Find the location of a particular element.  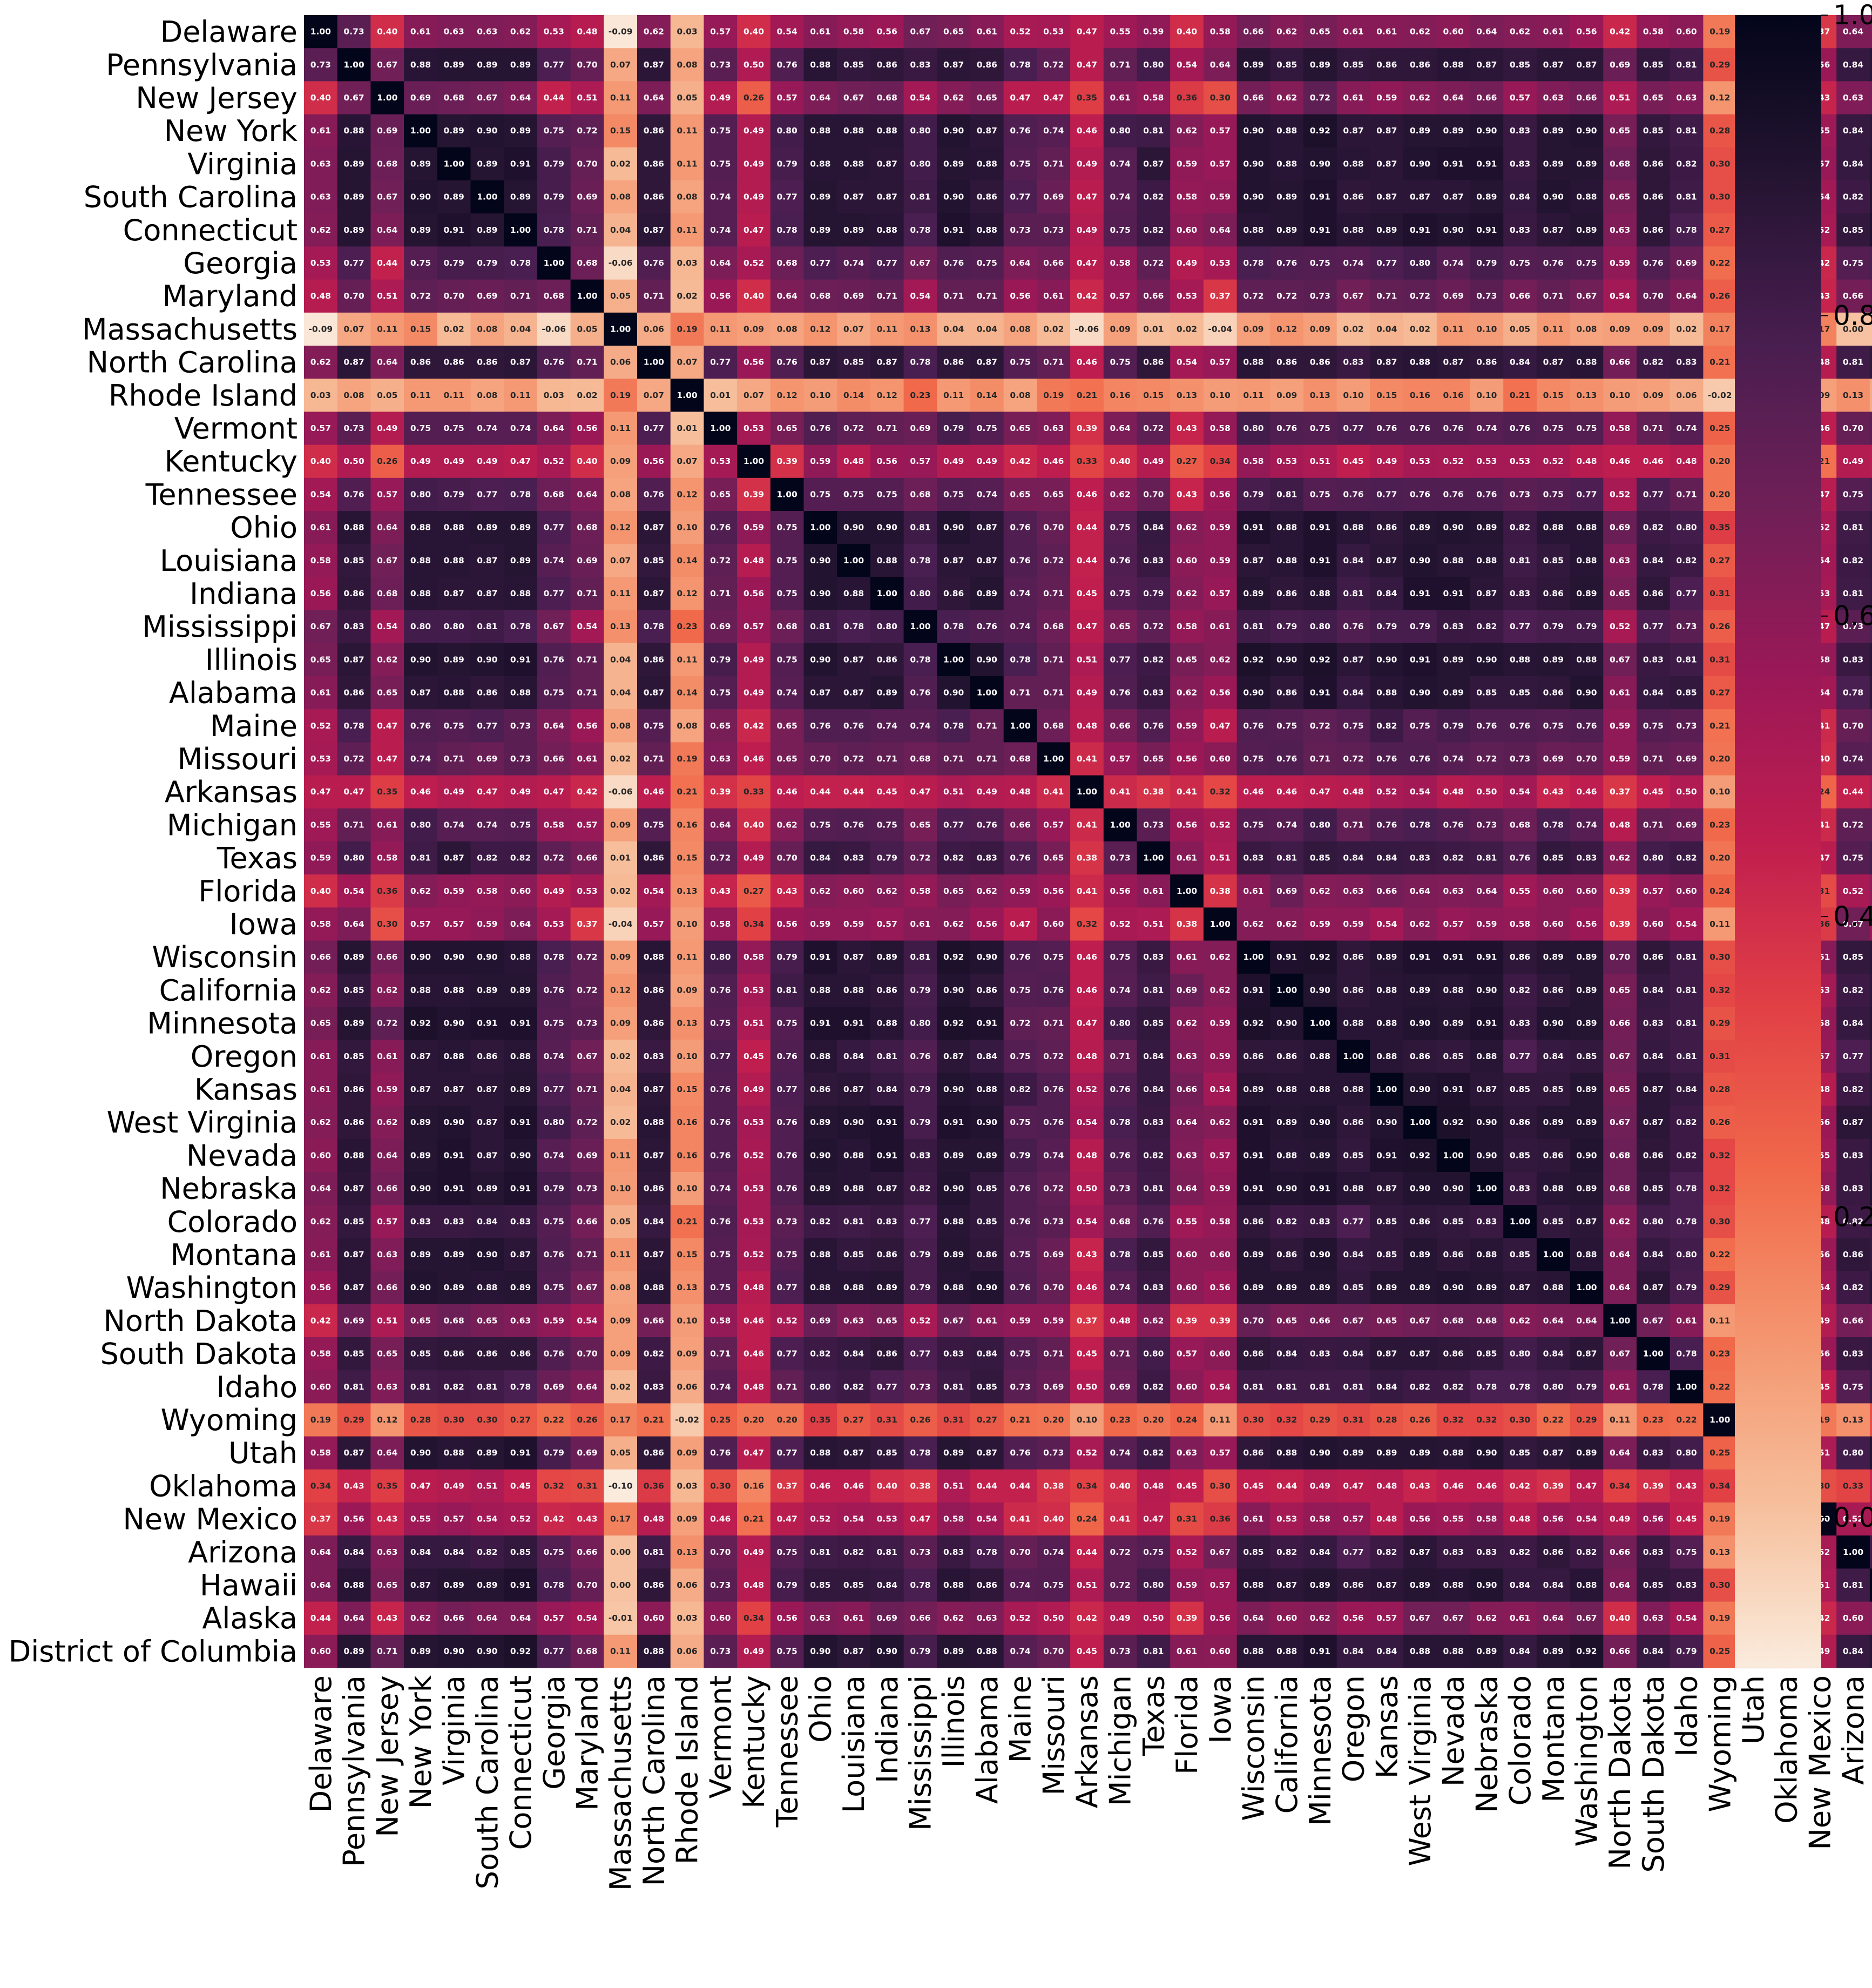

cell-value-label: 0.33 is located at coordinates (1087, 461).